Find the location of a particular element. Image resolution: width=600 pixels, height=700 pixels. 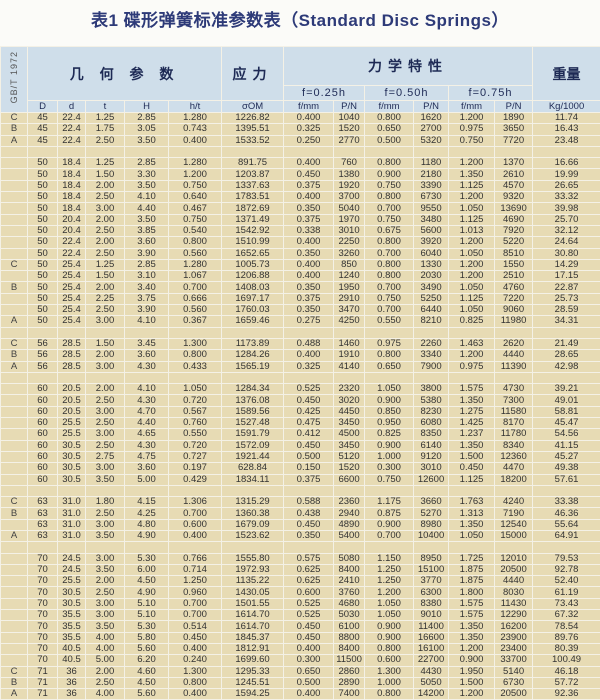

table-cell: 30.5 is located at coordinates (71, 592).